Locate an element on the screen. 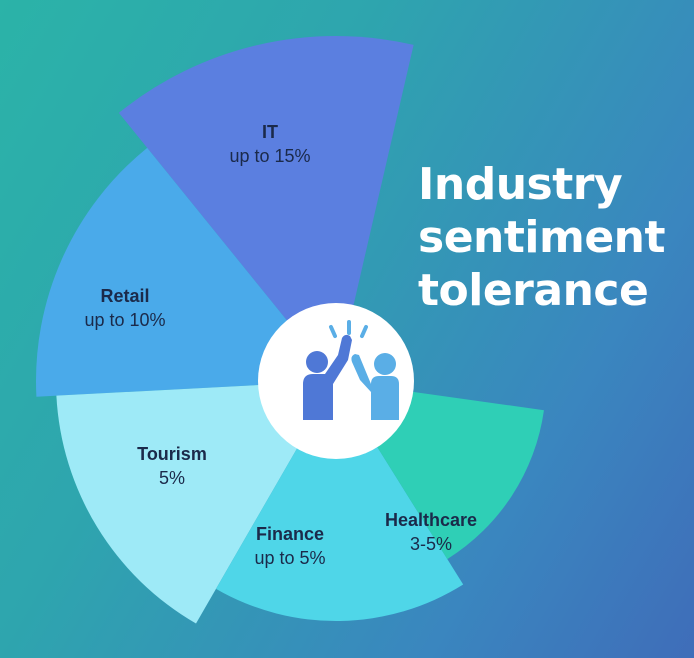 The image size is (694, 658). segment-name-label: Retail is located at coordinates (124, 296).